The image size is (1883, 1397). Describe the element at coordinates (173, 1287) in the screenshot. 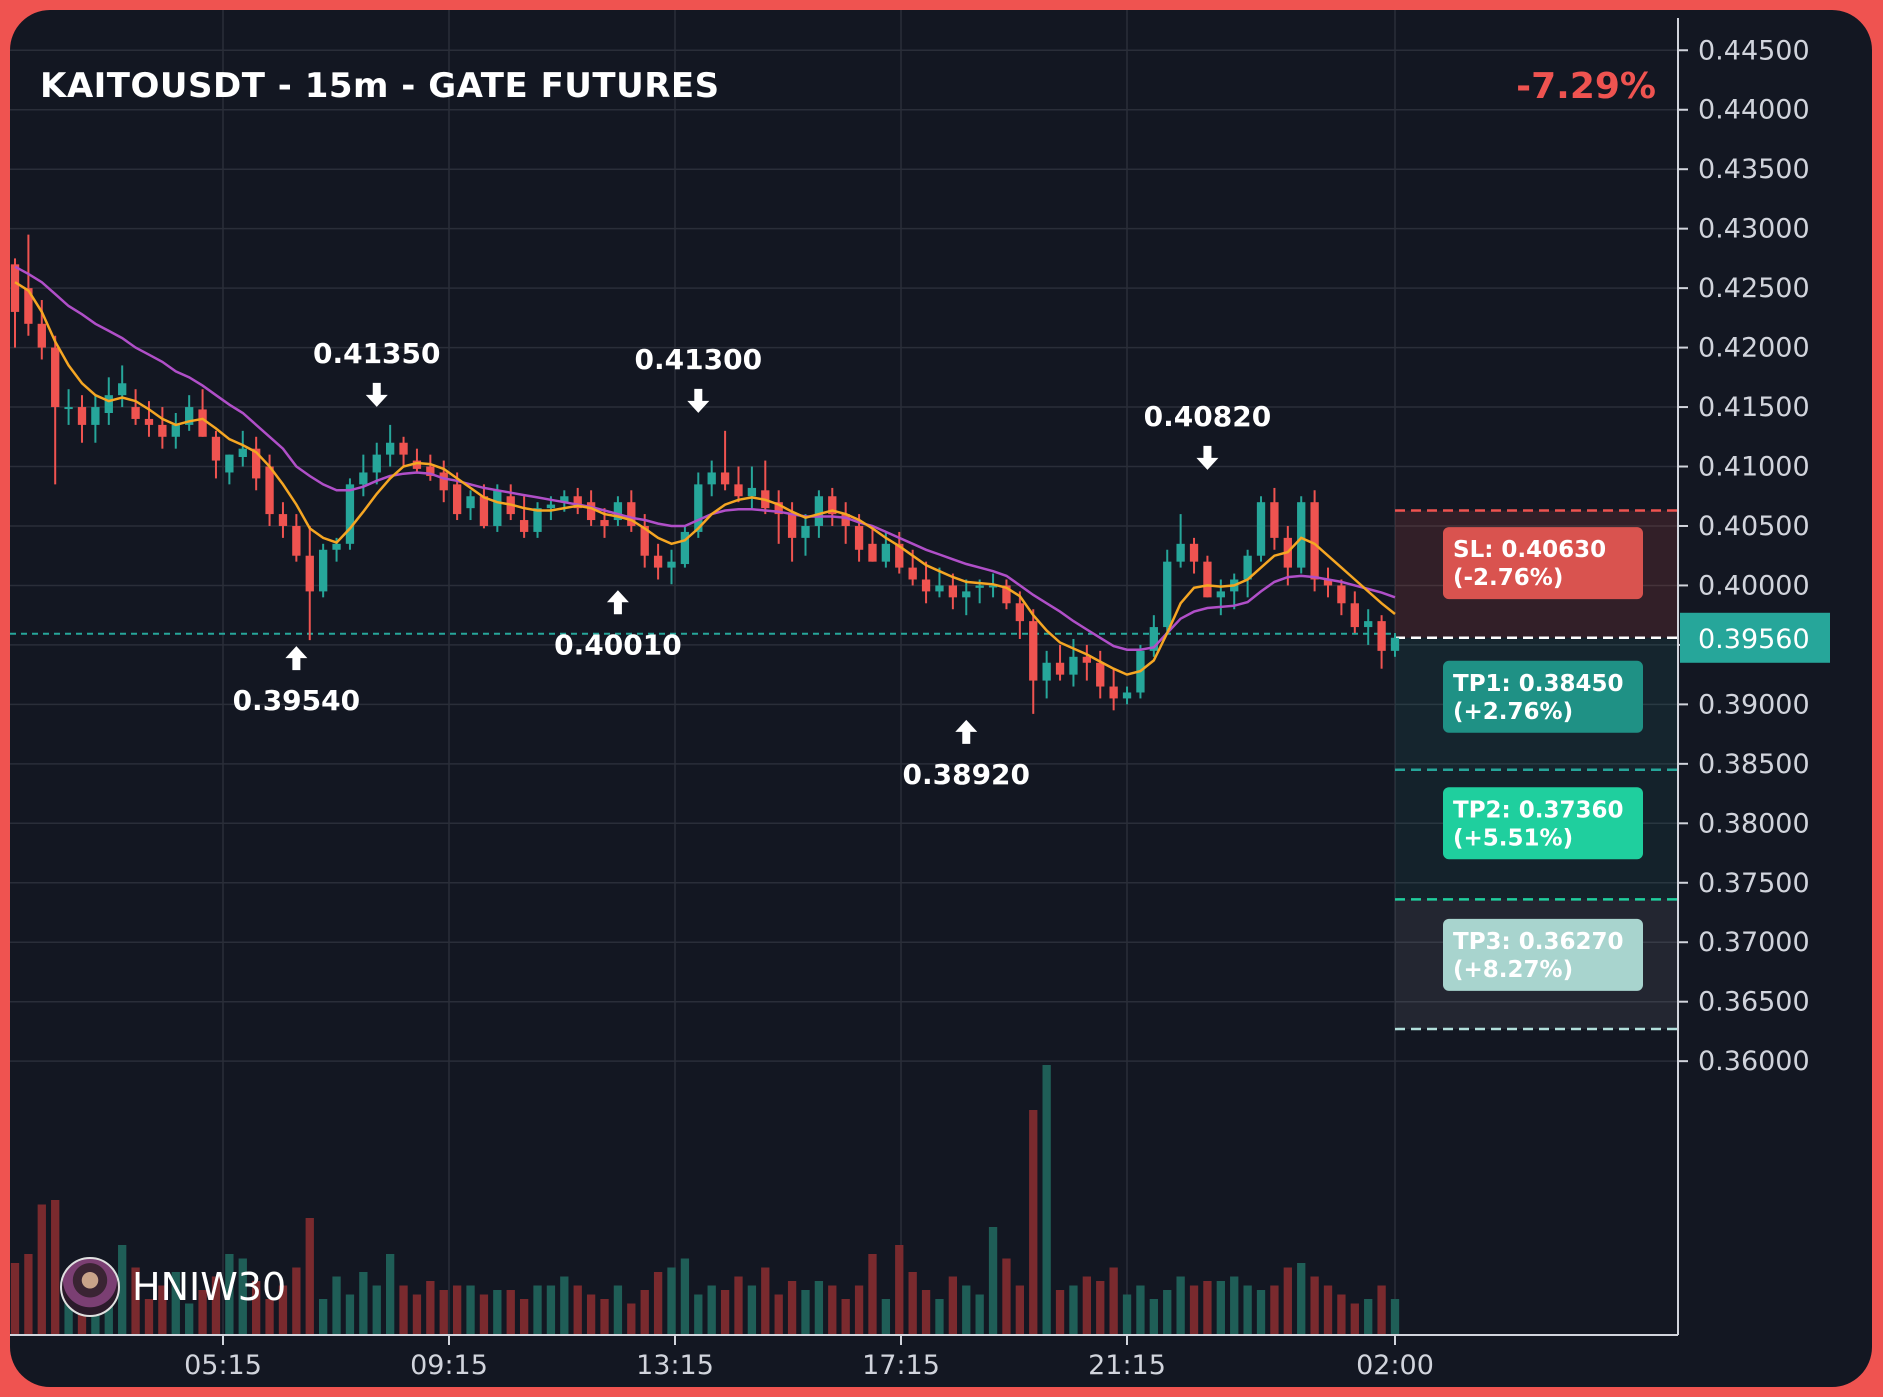

I see `author-badge: HNIW30` at that location.